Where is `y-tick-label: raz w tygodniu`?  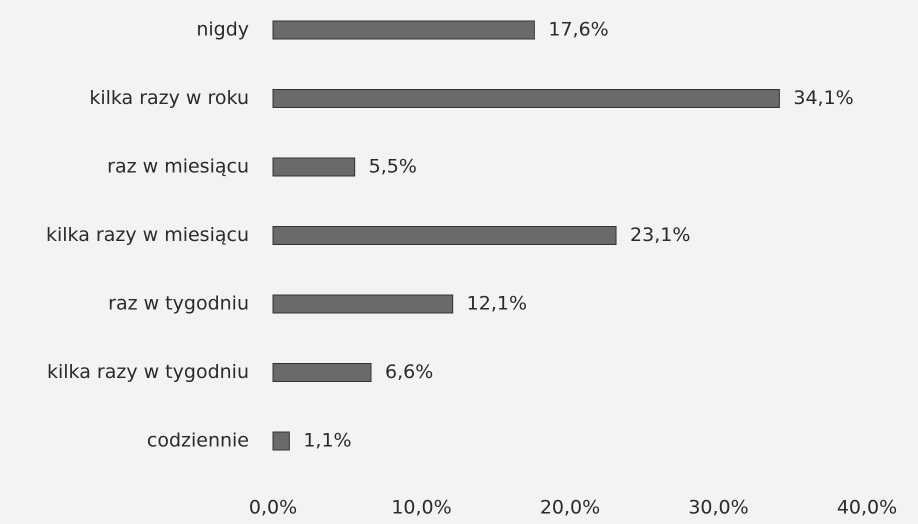 y-tick-label: raz w tygodniu is located at coordinates (178, 304).